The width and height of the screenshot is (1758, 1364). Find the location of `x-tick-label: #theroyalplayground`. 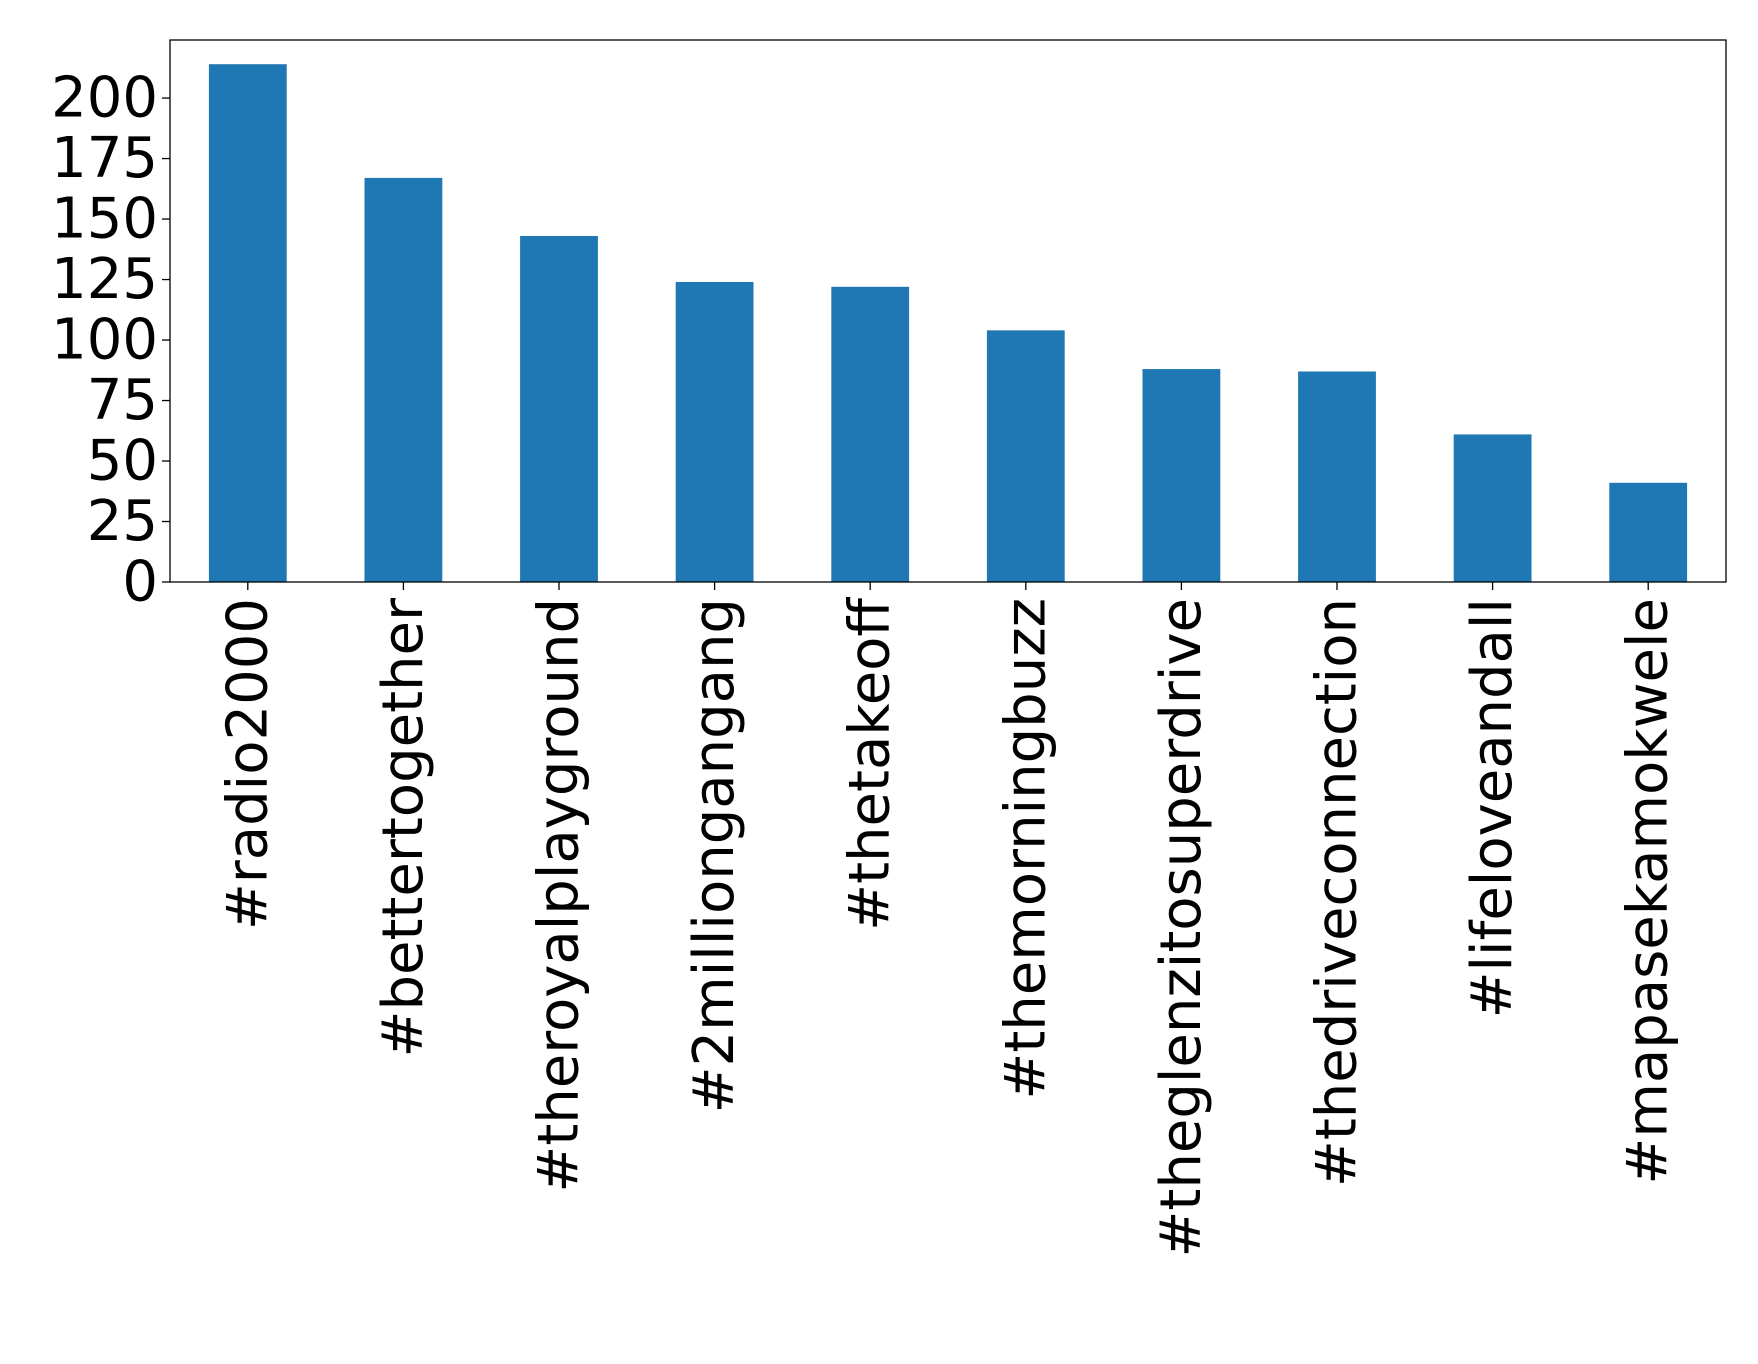

x-tick-label: #theroyalplayground is located at coordinates (559, 895).